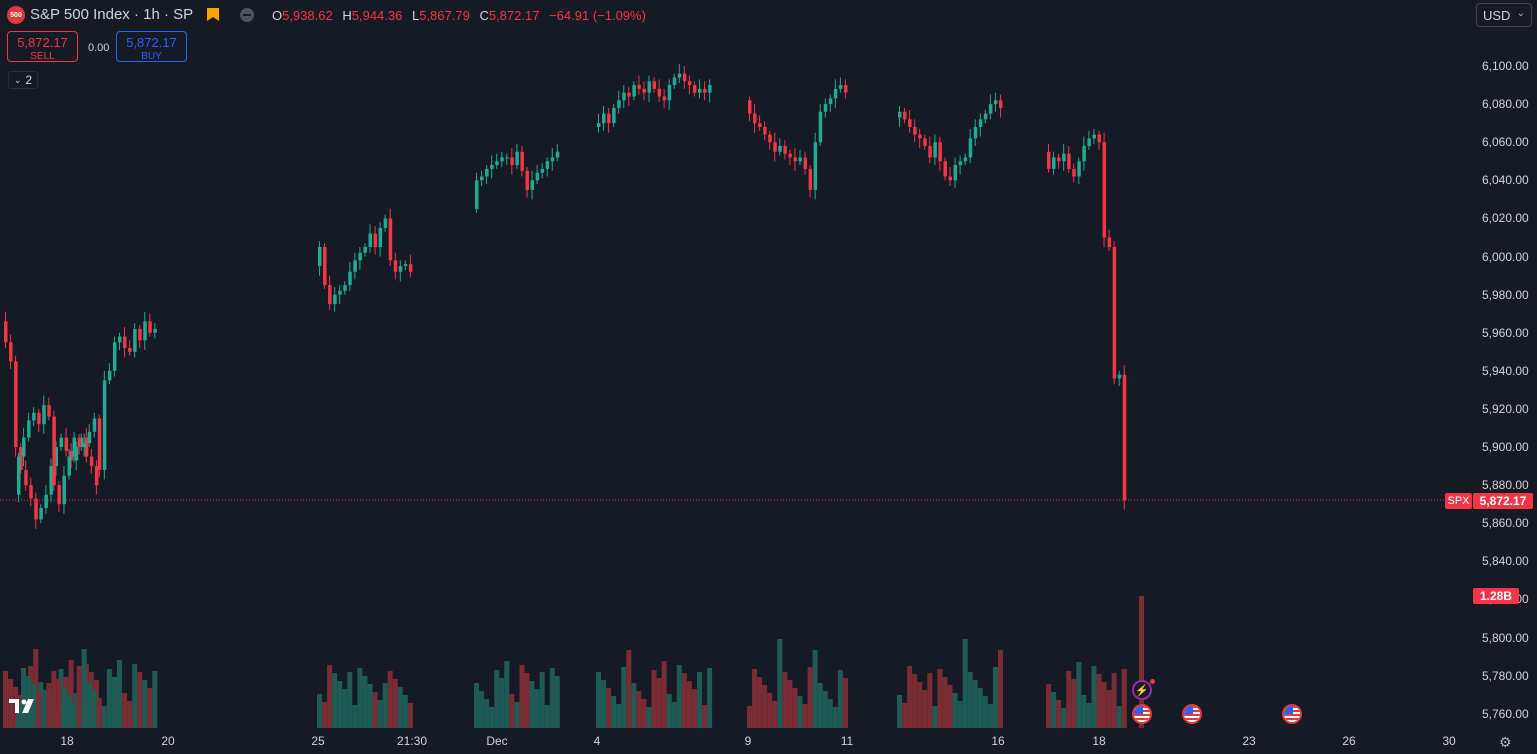 This screenshot has height=754, width=1537. I want to click on lightning-icon: ⚡, so click(1142, 690).